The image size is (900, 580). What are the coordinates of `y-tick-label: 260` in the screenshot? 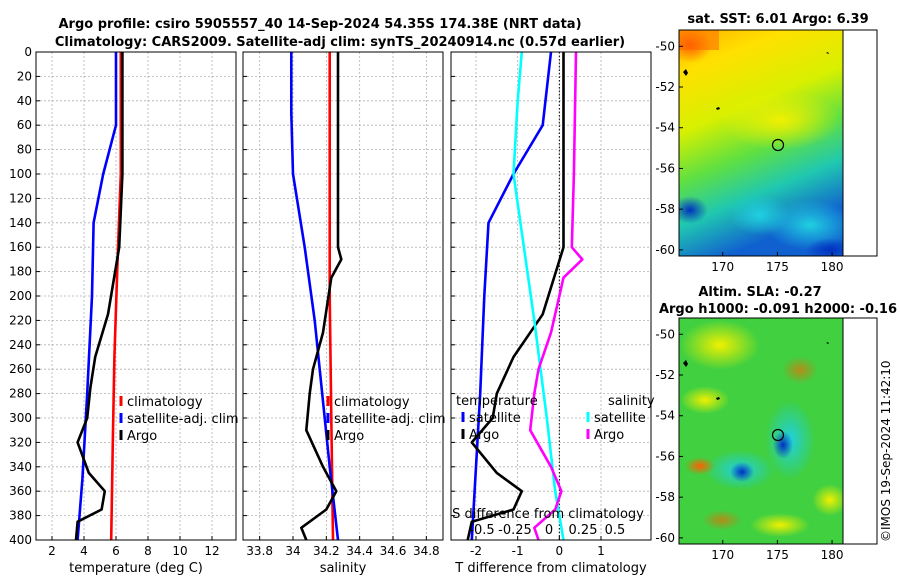 It's located at (20, 369).